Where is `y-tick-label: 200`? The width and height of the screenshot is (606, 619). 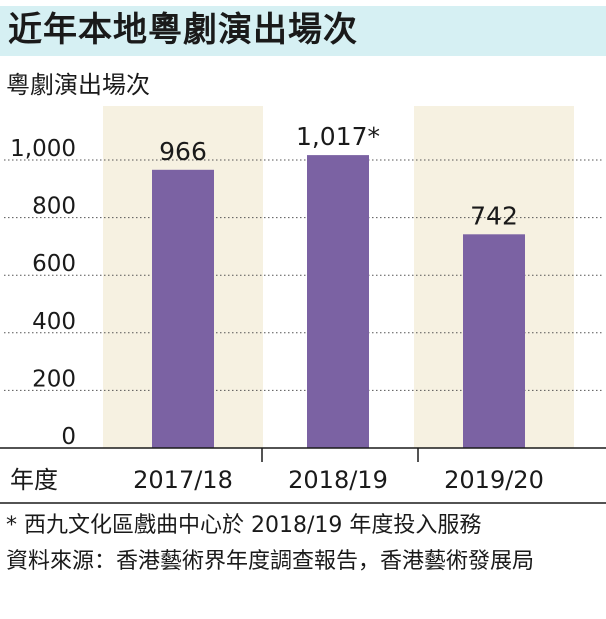 y-tick-label: 200 is located at coordinates (54, 379).